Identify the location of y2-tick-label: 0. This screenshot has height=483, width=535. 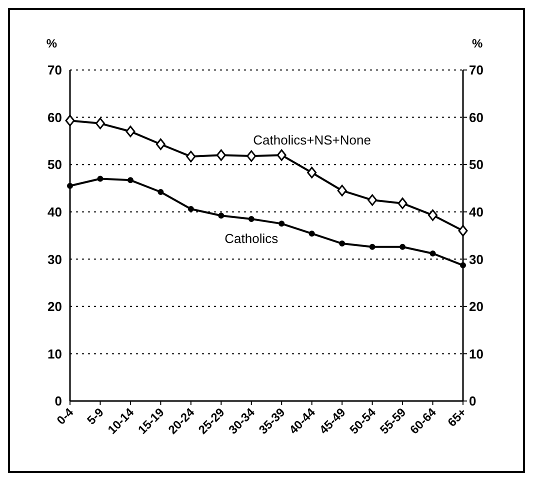
(472, 401).